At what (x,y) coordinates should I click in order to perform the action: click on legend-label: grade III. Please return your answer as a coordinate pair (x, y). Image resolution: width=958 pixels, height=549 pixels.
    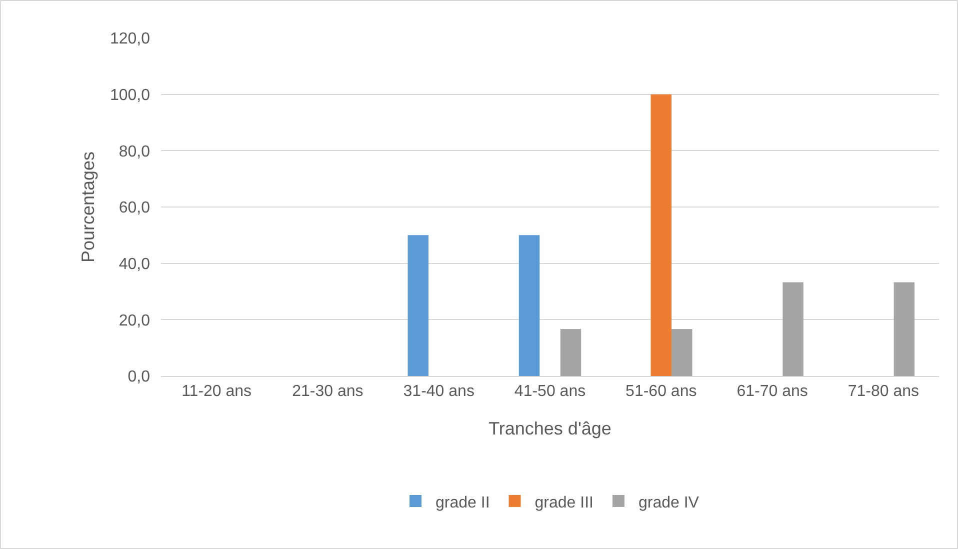
    Looking at the image, I should click on (564, 503).